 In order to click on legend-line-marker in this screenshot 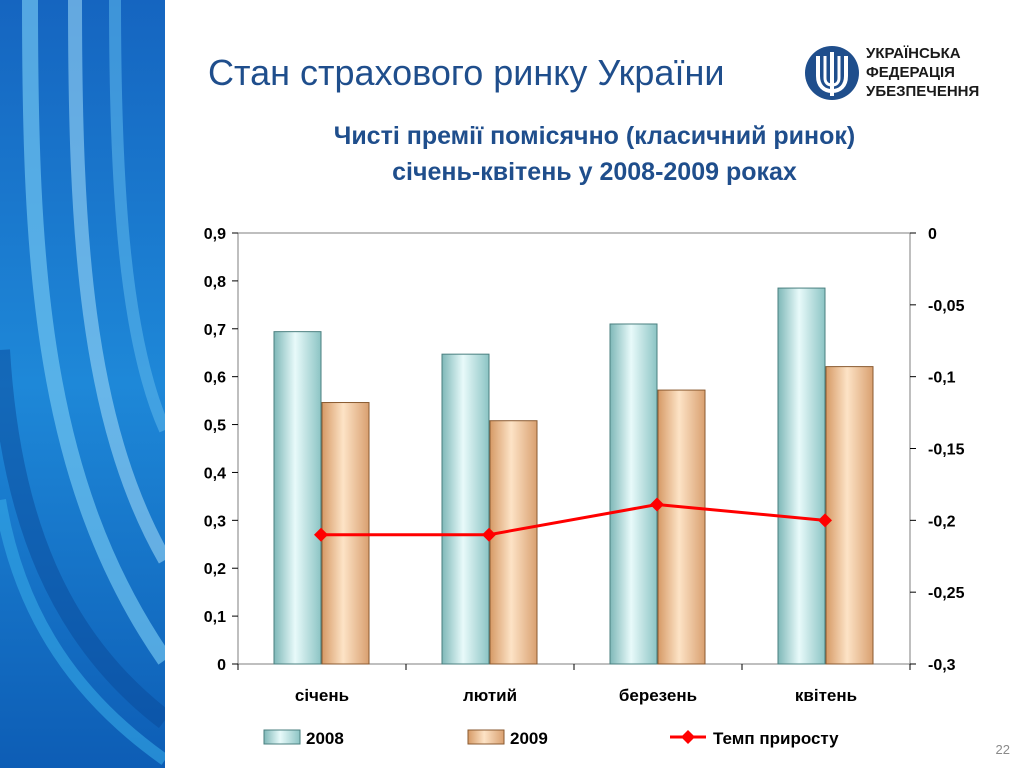, I will do `click(688, 737)`.